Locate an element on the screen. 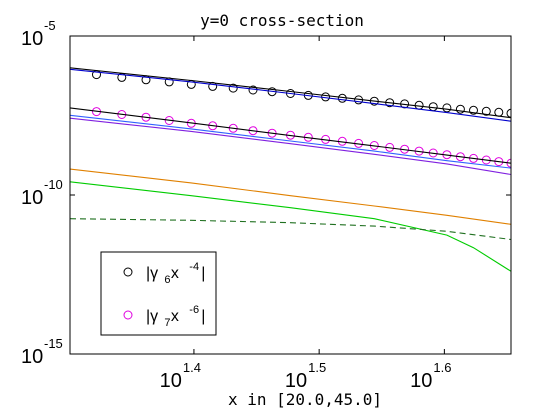  legend-label-0-part-0: |γ is located at coordinates (152, 273).